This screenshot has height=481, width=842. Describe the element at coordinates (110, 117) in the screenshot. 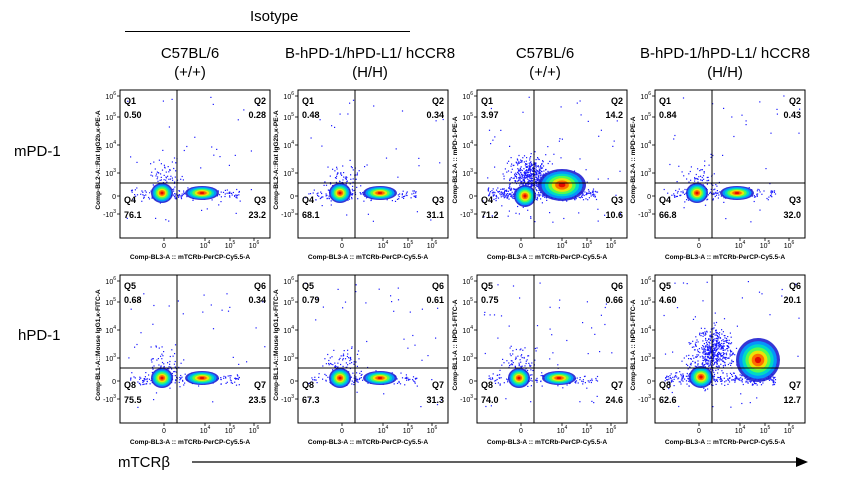

I see `y-tick-label: 105` at that location.